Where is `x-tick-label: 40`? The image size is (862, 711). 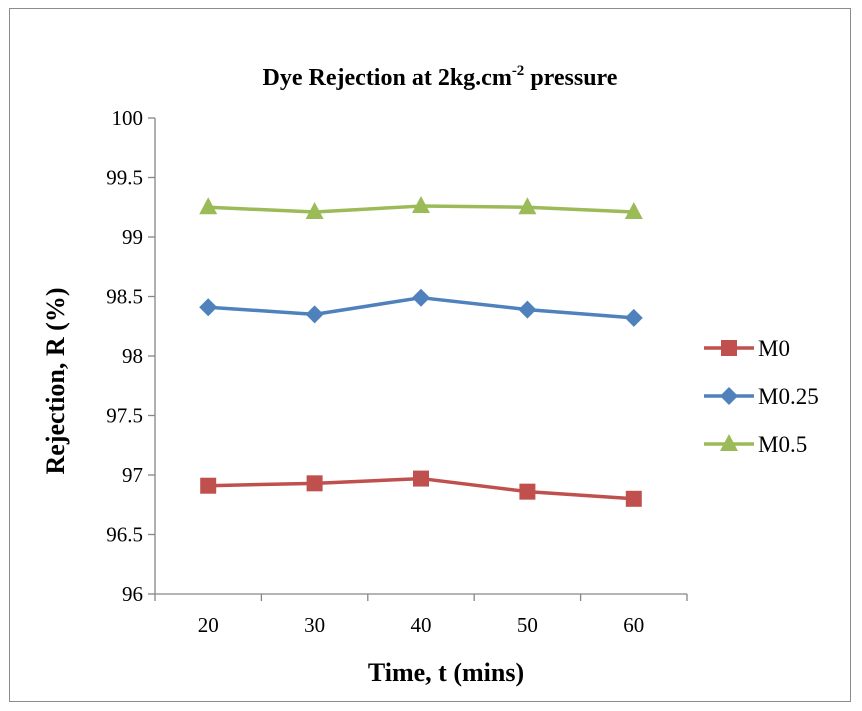
x-tick-label: 40 is located at coordinates (421, 625).